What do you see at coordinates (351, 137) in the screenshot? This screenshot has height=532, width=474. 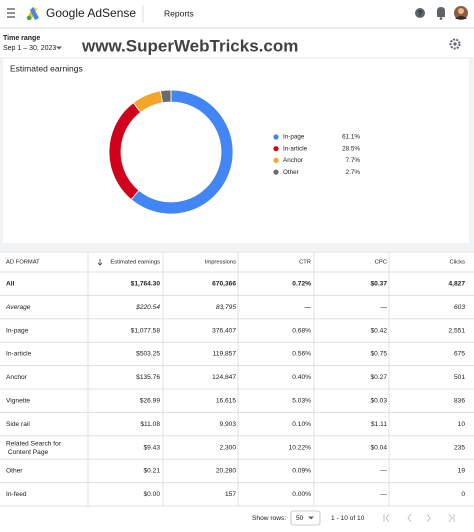 I see `legend-value: 61.1%` at bounding box center [351, 137].